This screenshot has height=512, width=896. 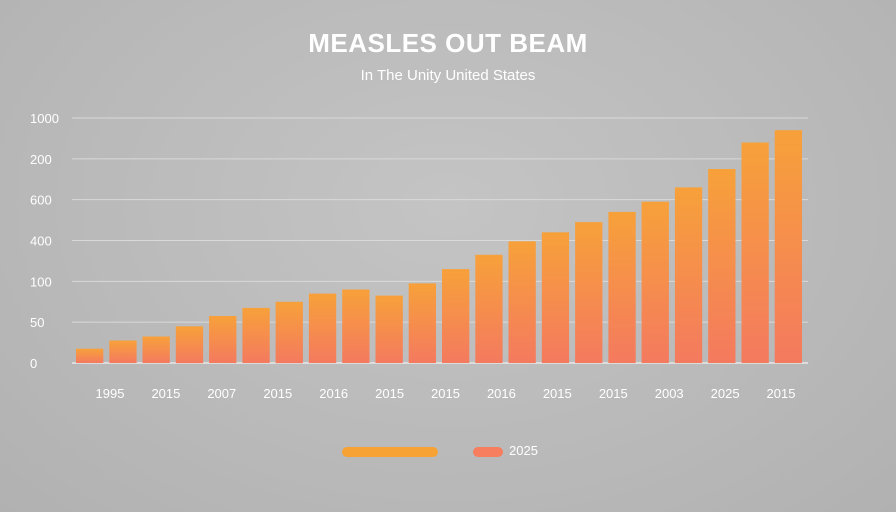 I want to click on x-tick-label: 1995, so click(x=110, y=393).